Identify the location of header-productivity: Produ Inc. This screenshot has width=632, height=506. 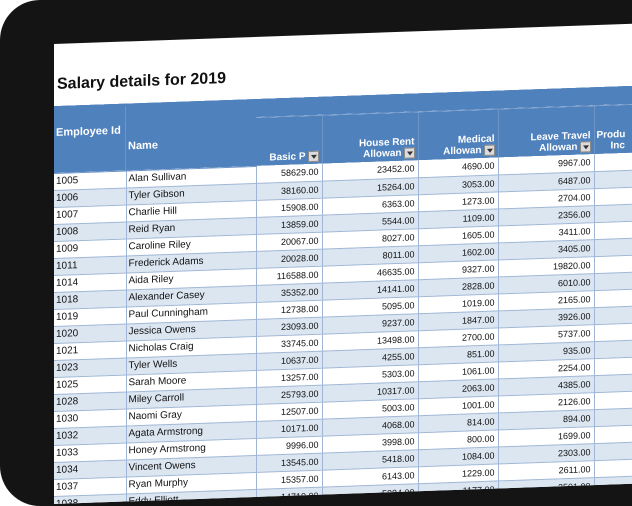
(613, 129).